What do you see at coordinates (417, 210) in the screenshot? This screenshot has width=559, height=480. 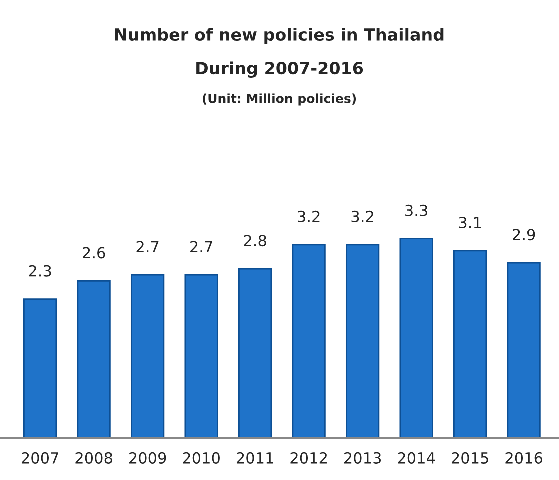 I see `data-label: 3.3` at bounding box center [417, 210].